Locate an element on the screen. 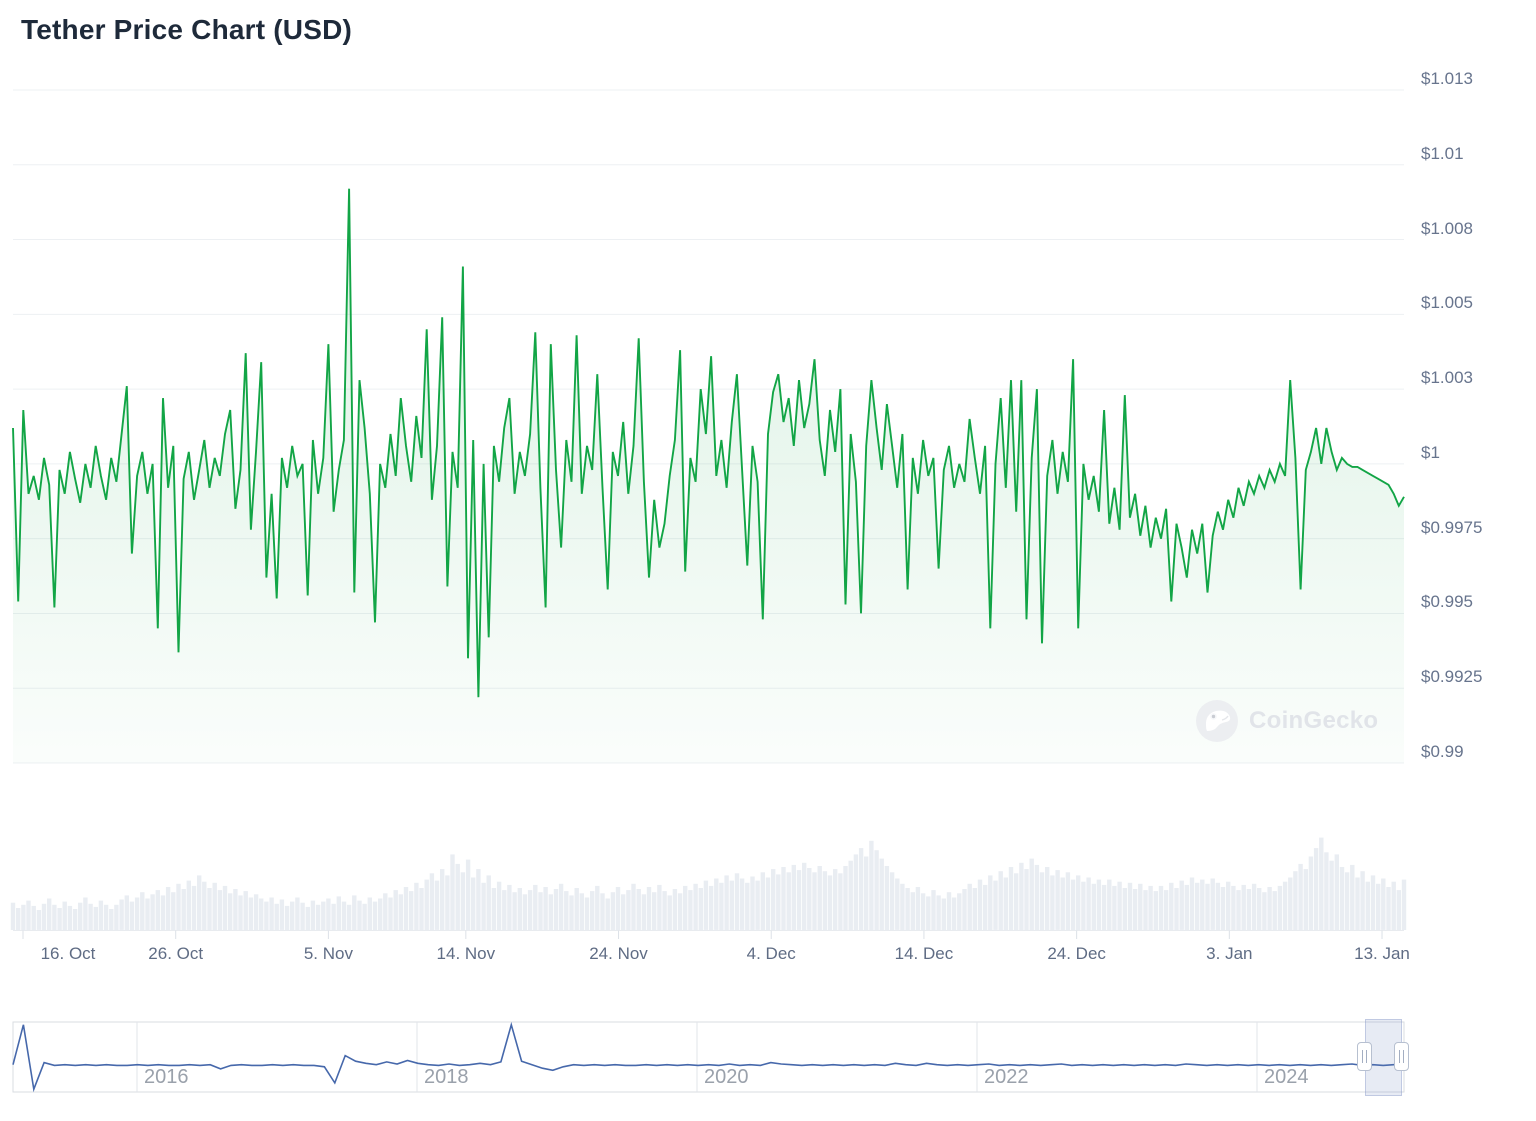 The image size is (1536, 1121). navigator-year-label: 2016 is located at coordinates (166, 1077).